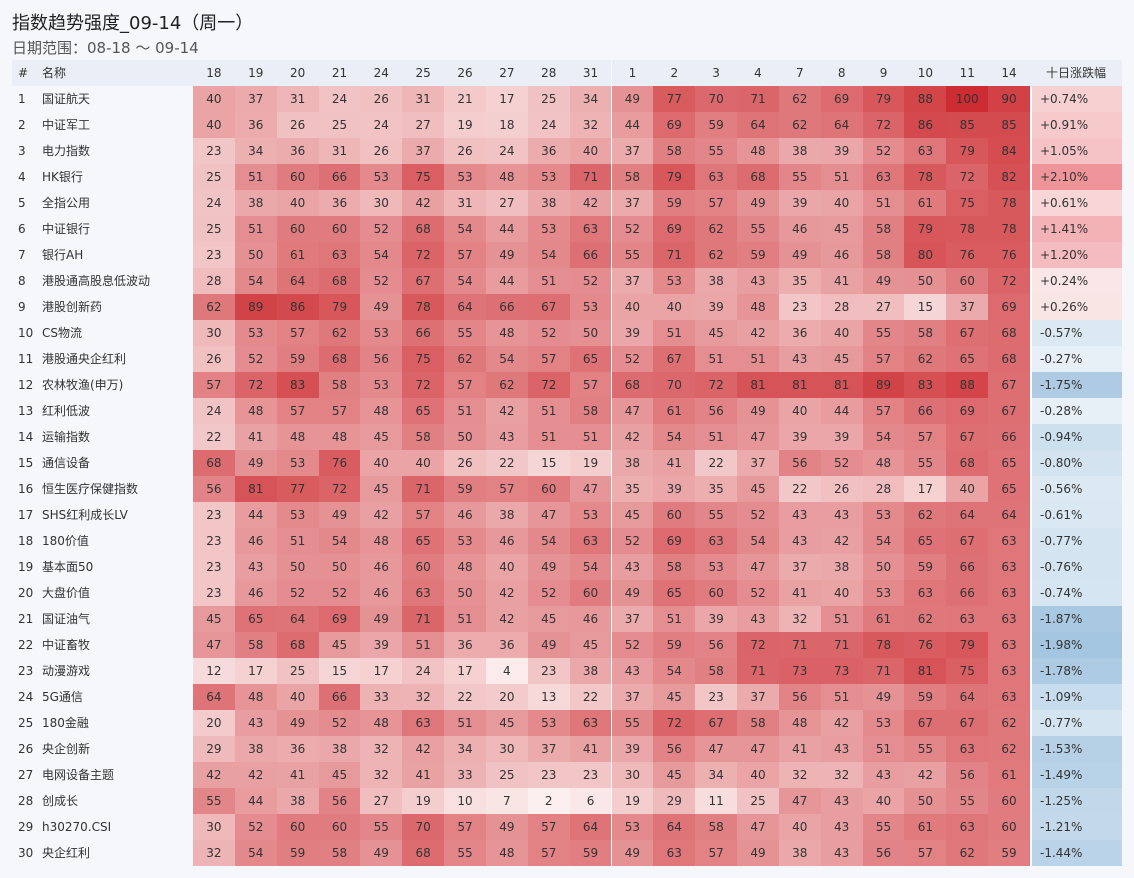 This screenshot has height=878, width=1134. What do you see at coordinates (22, 177) in the screenshot?
I see `row-number: 4` at bounding box center [22, 177].